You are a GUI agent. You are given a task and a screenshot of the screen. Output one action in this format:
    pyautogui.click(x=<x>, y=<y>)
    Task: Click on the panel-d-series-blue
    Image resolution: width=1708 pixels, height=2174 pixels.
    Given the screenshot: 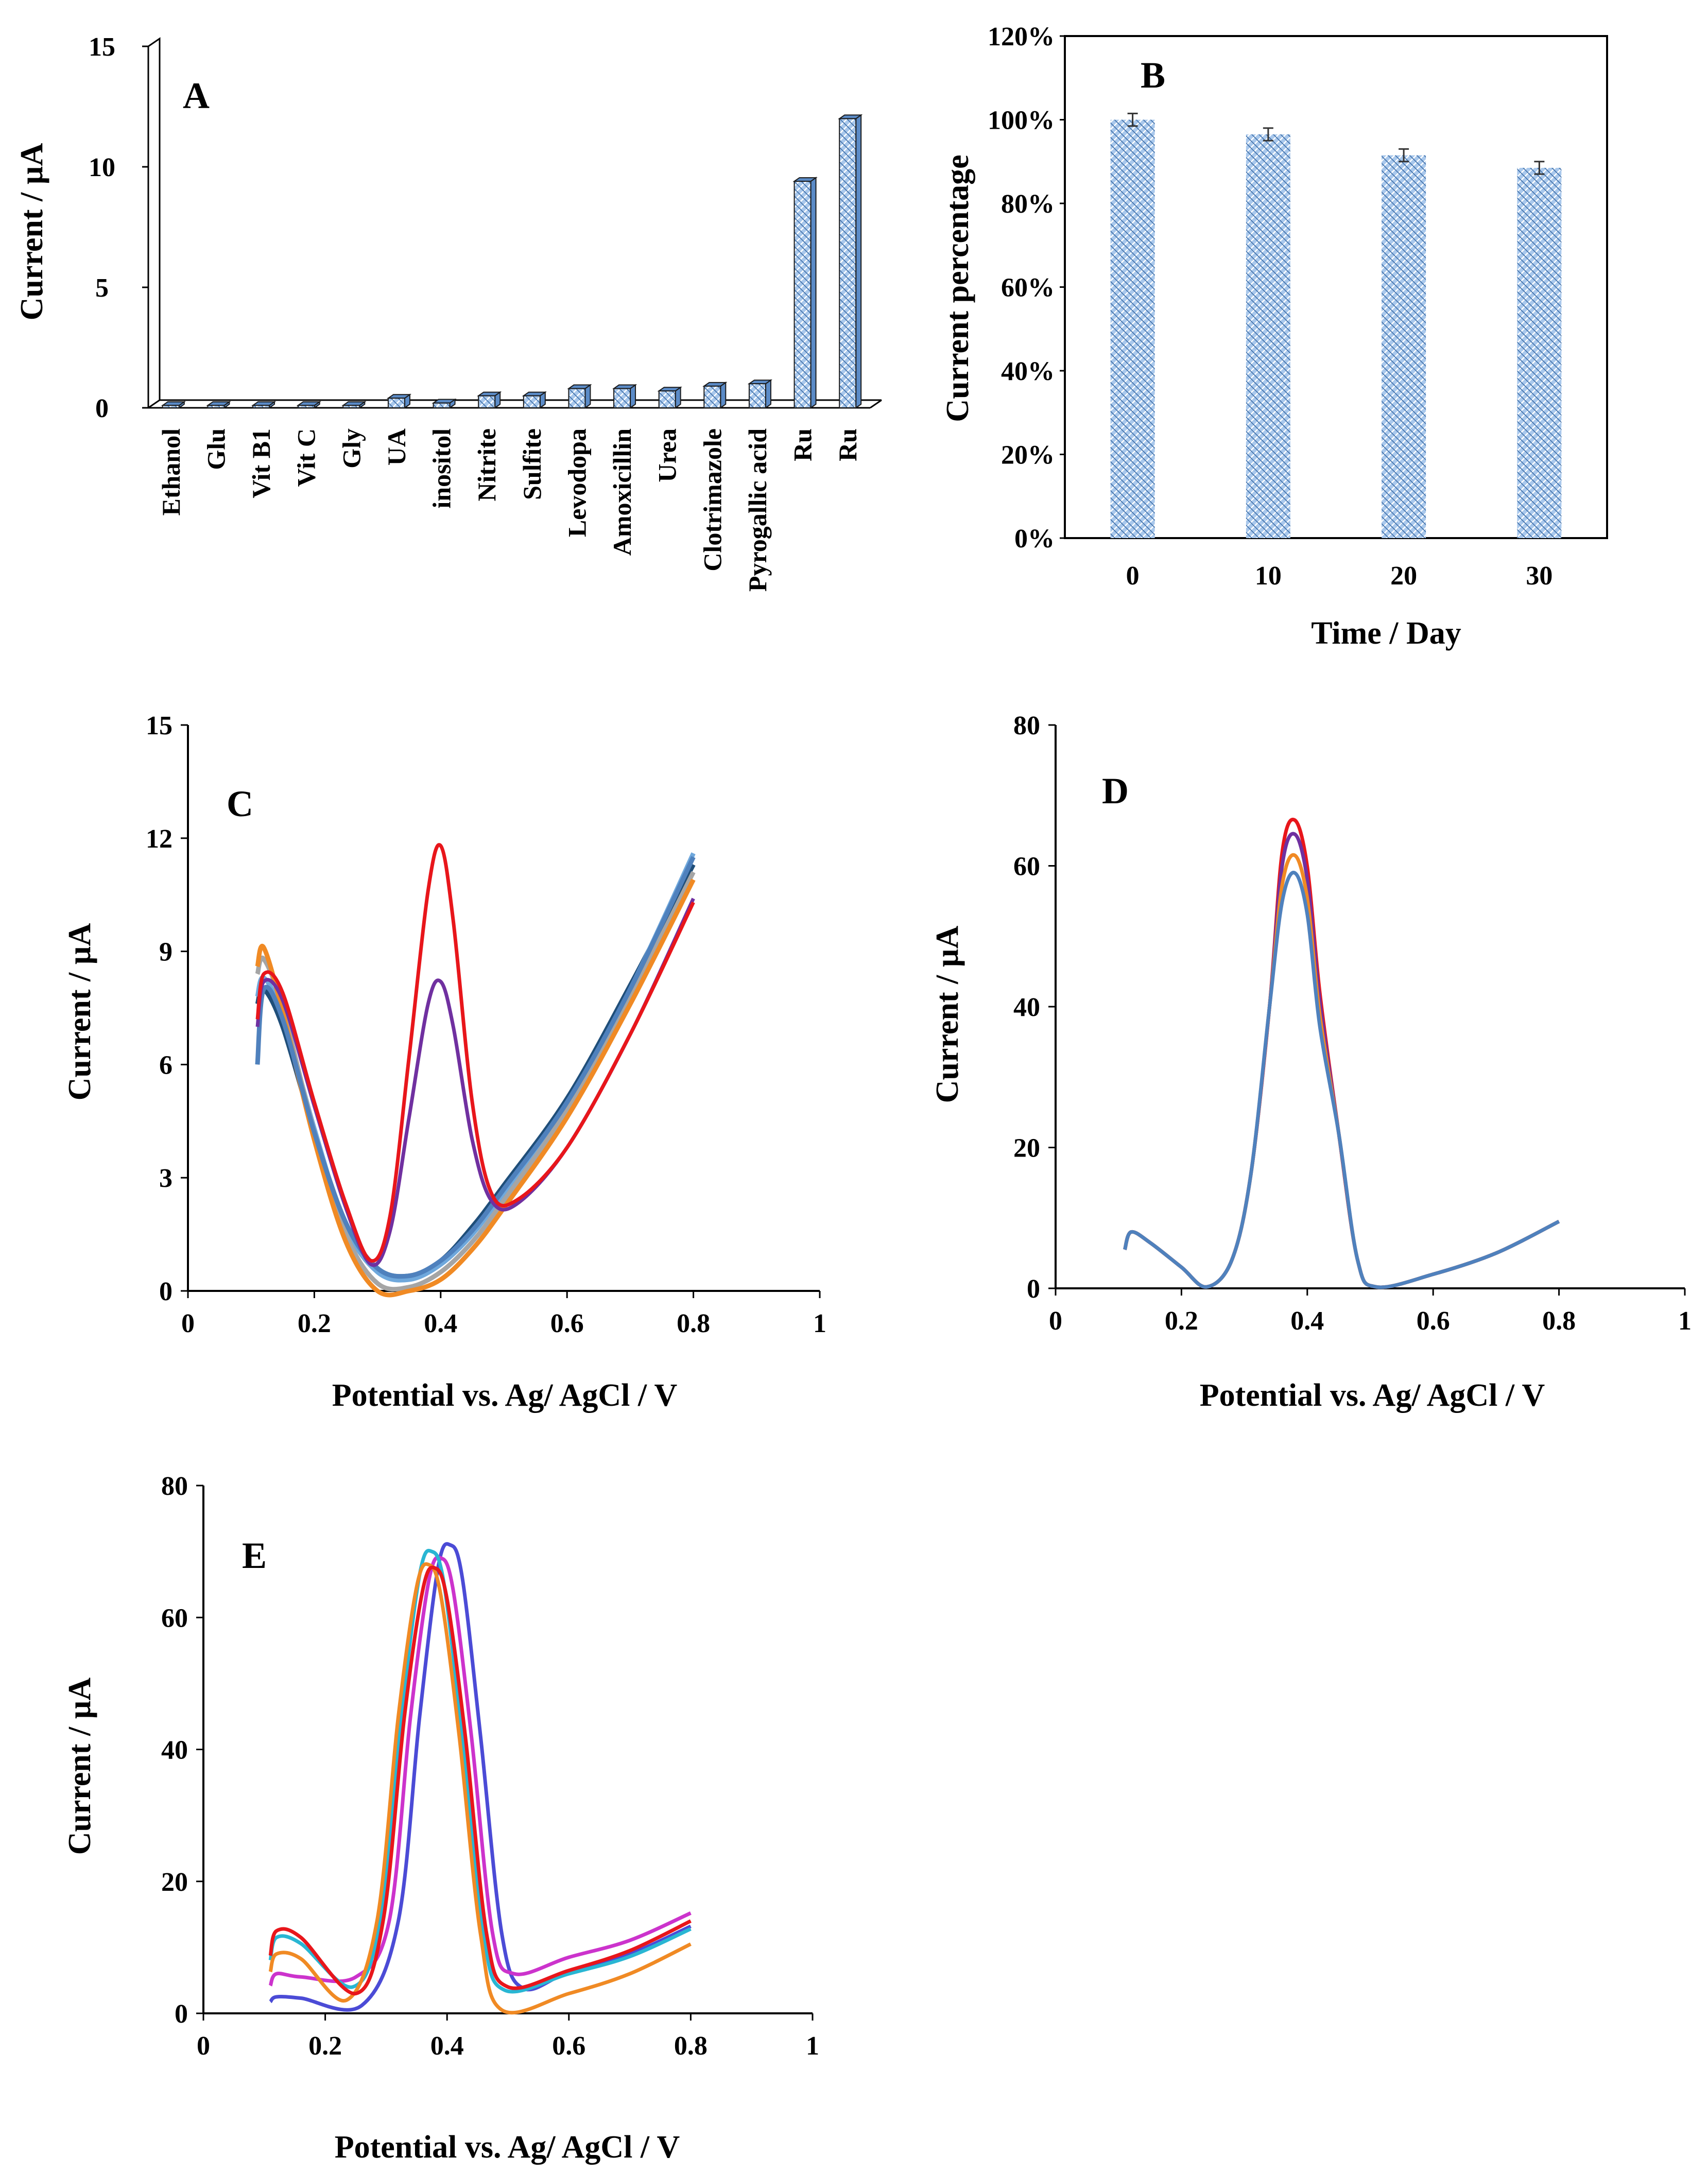 What is the action you would take?
    pyautogui.click(x=1341, y=1080)
    